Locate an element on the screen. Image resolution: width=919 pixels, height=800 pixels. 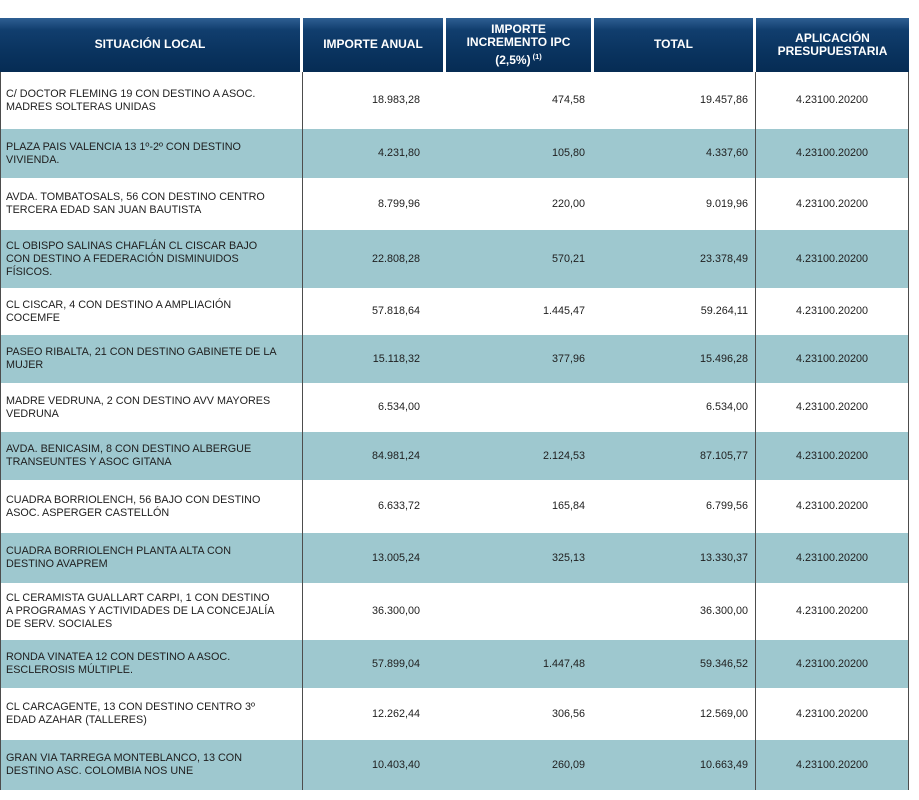
cell-incremento-ipc: 325,13 is located at coordinates (568, 557).